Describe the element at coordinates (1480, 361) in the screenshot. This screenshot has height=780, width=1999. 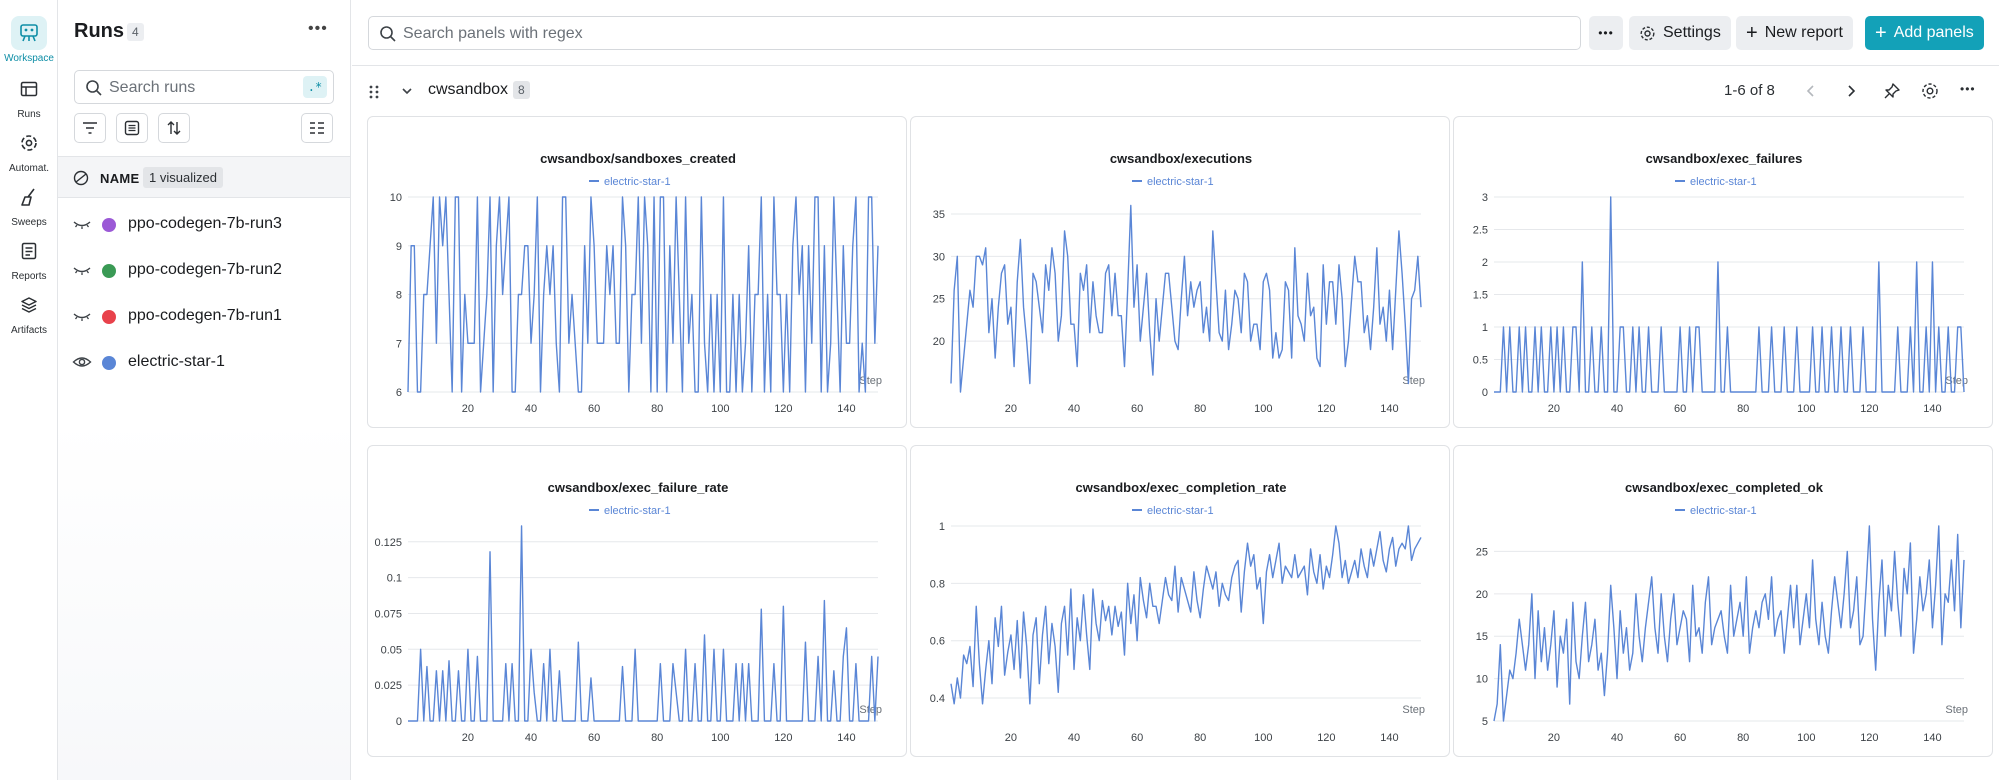
I see `y-tick-label: 0.5` at that location.